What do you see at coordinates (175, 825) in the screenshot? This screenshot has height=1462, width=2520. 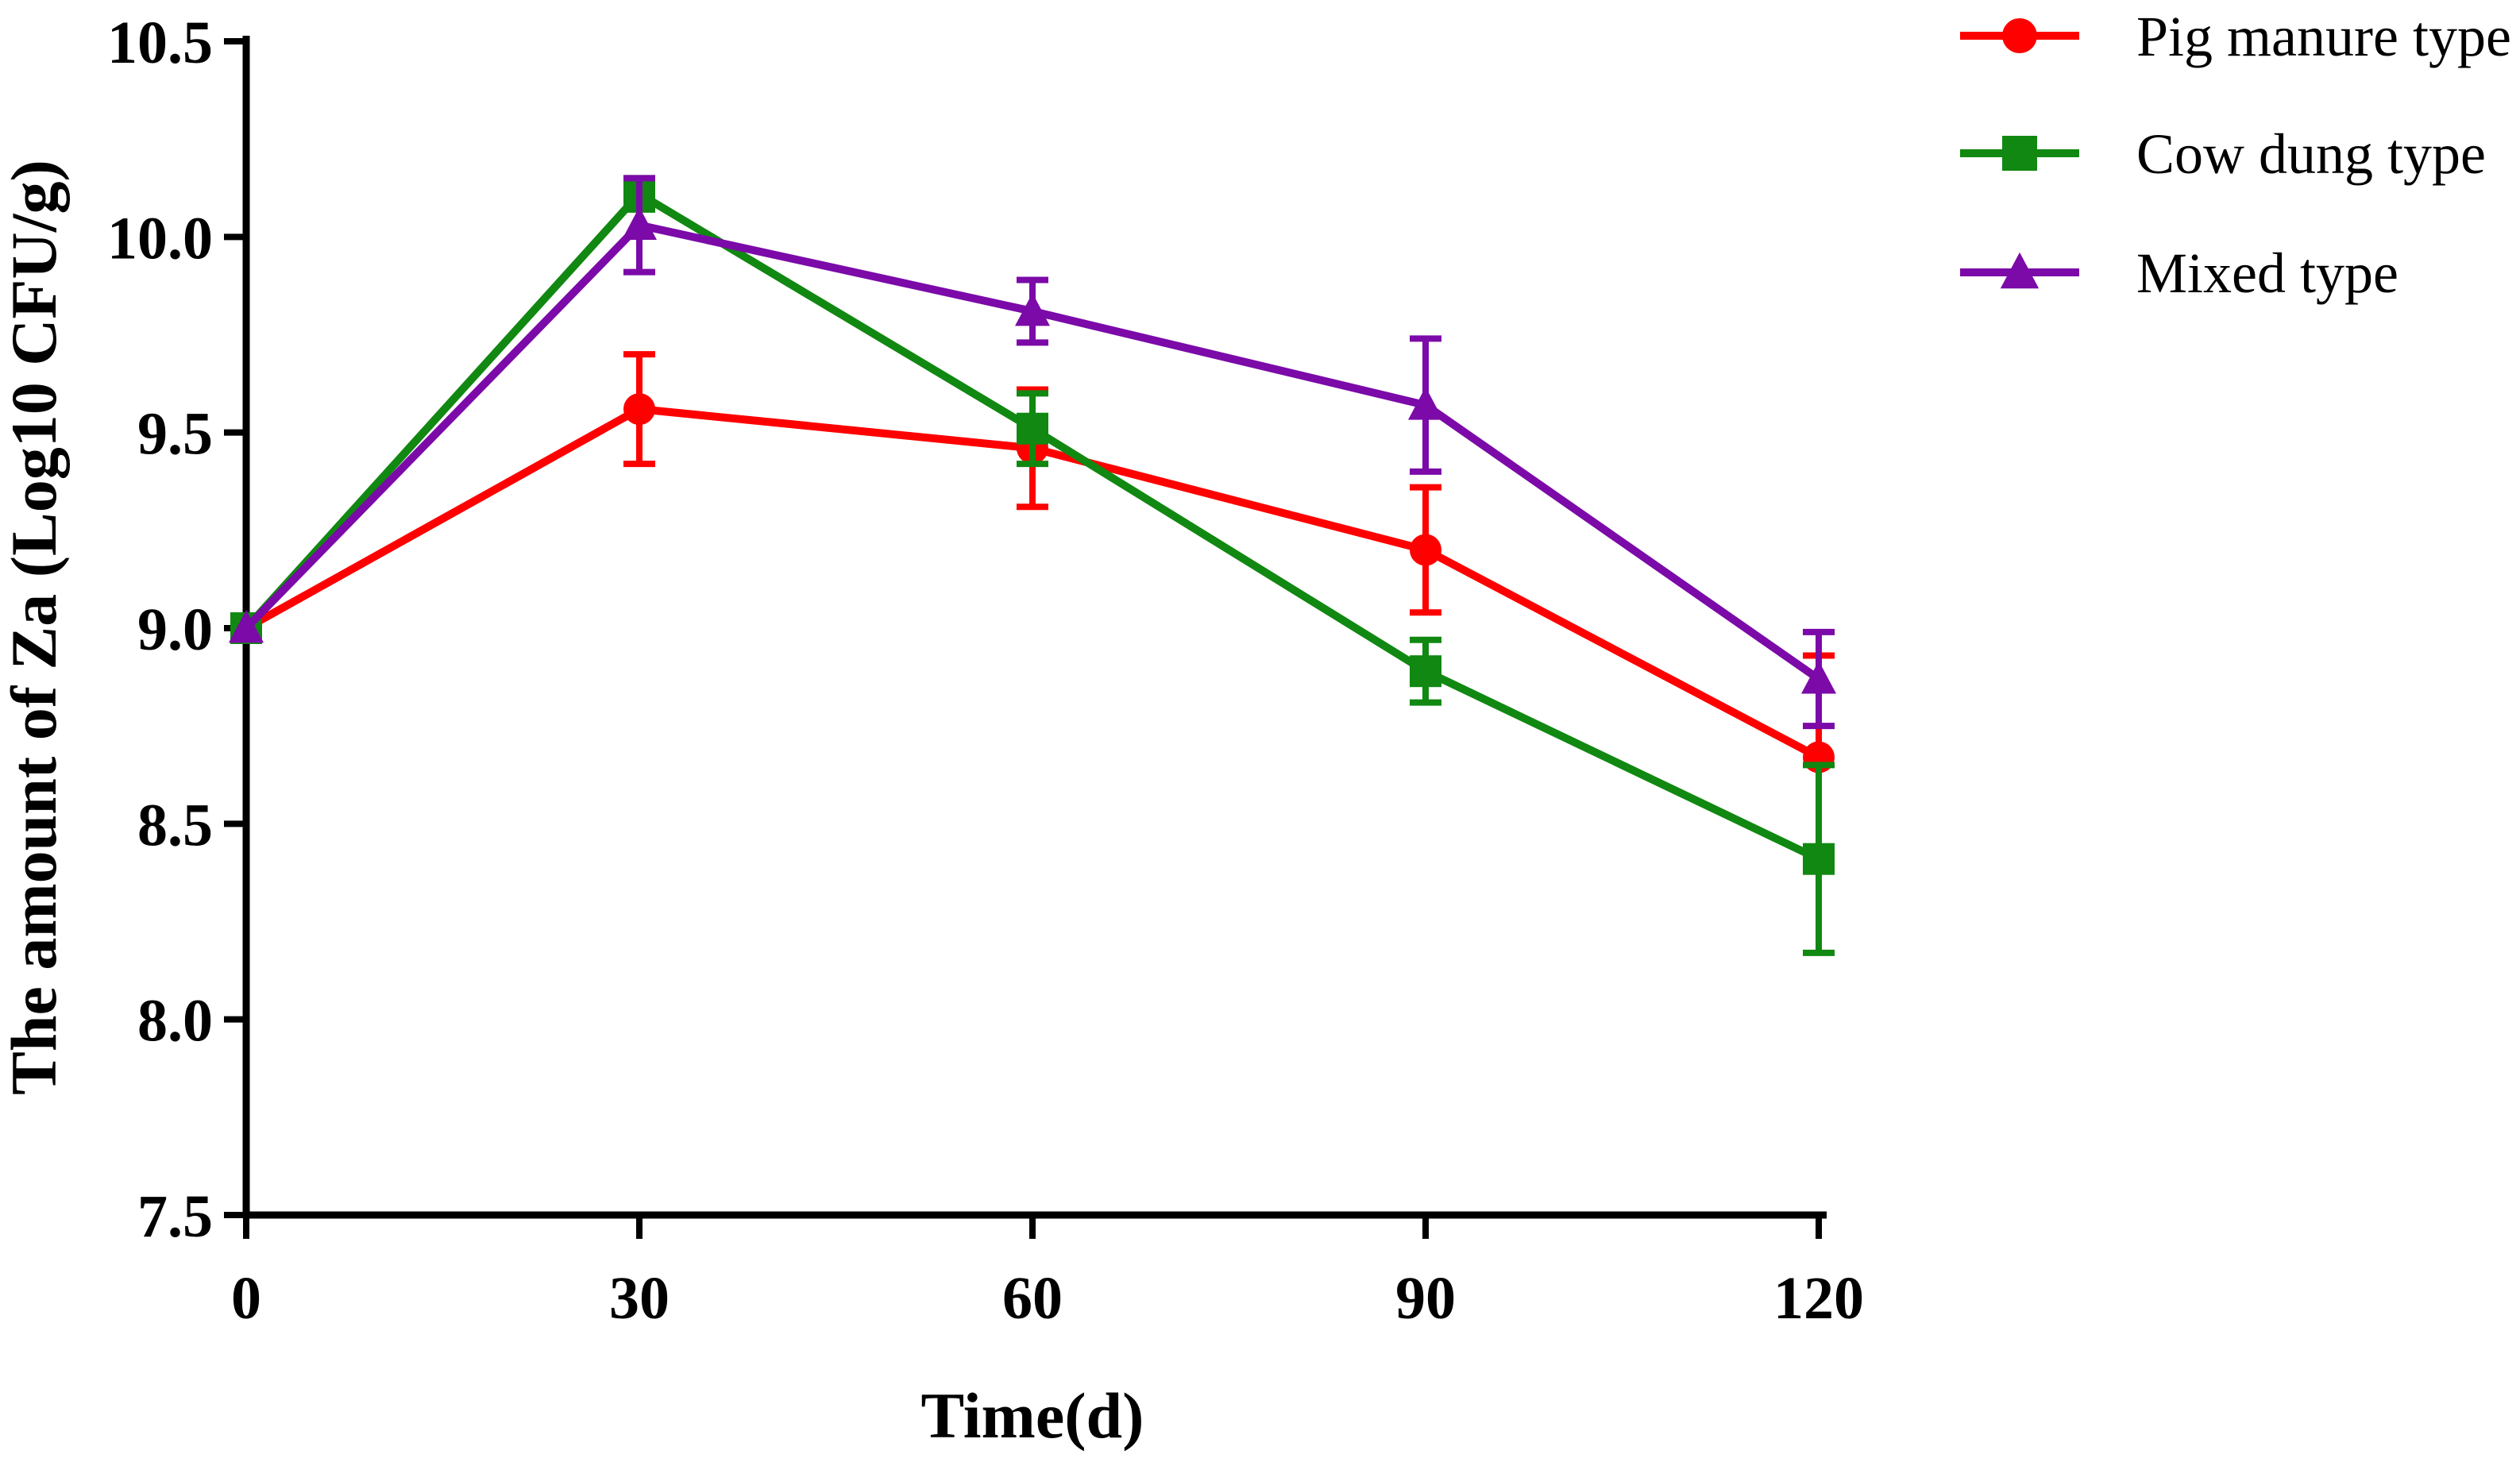 I see `y-tick-label: 8.5` at bounding box center [175, 825].